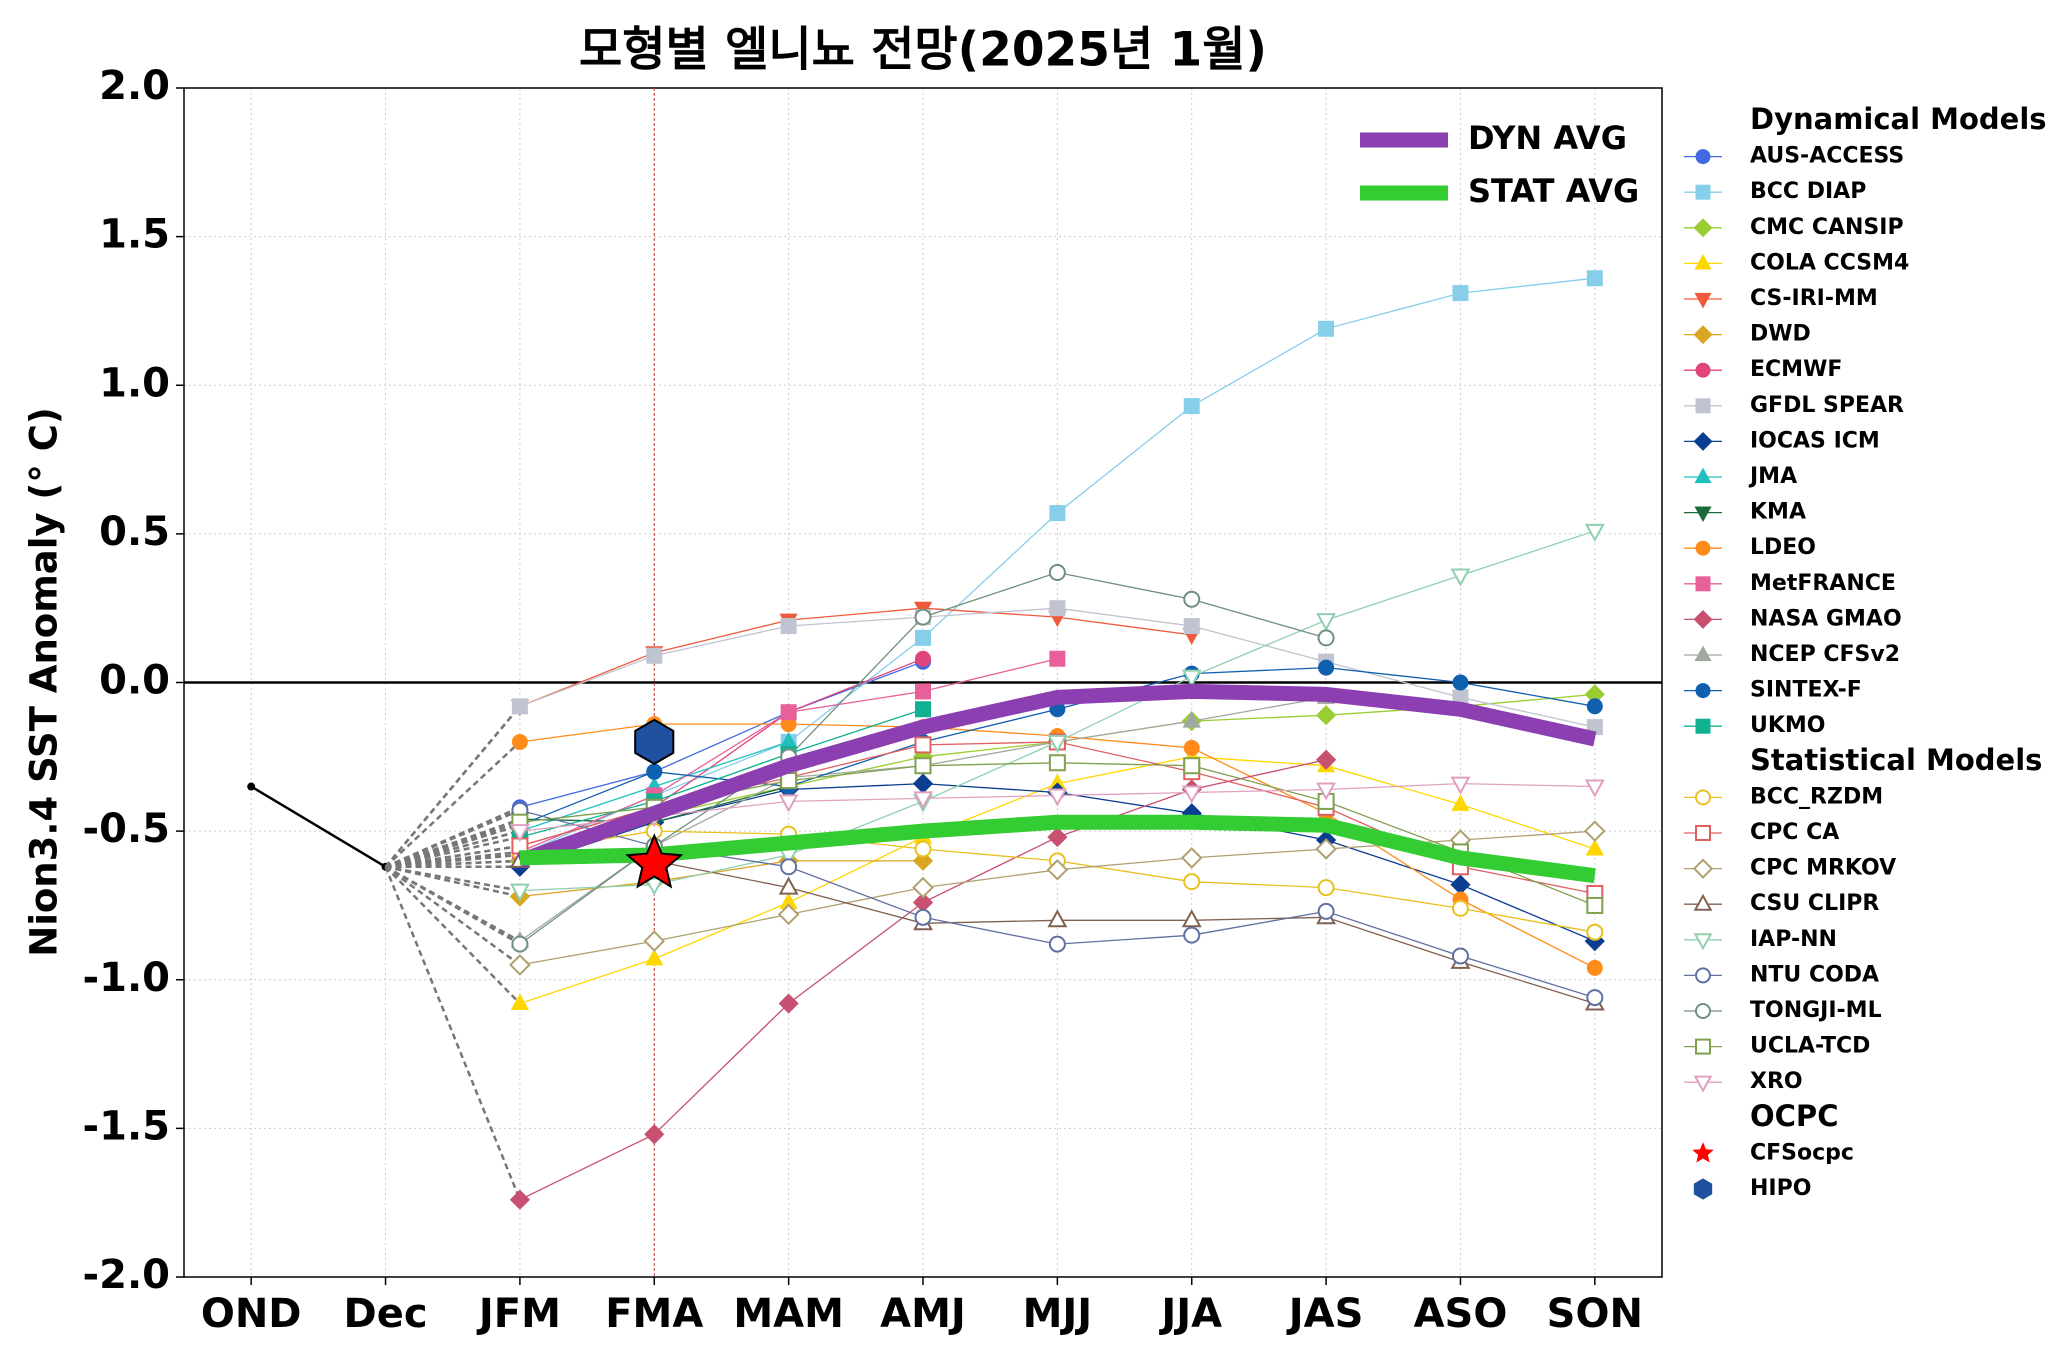 This screenshot has height=1365, width=2048. What do you see at coordinates (126, 1275) in the screenshot?
I see `y-tick-label: -2.0` at bounding box center [126, 1275].